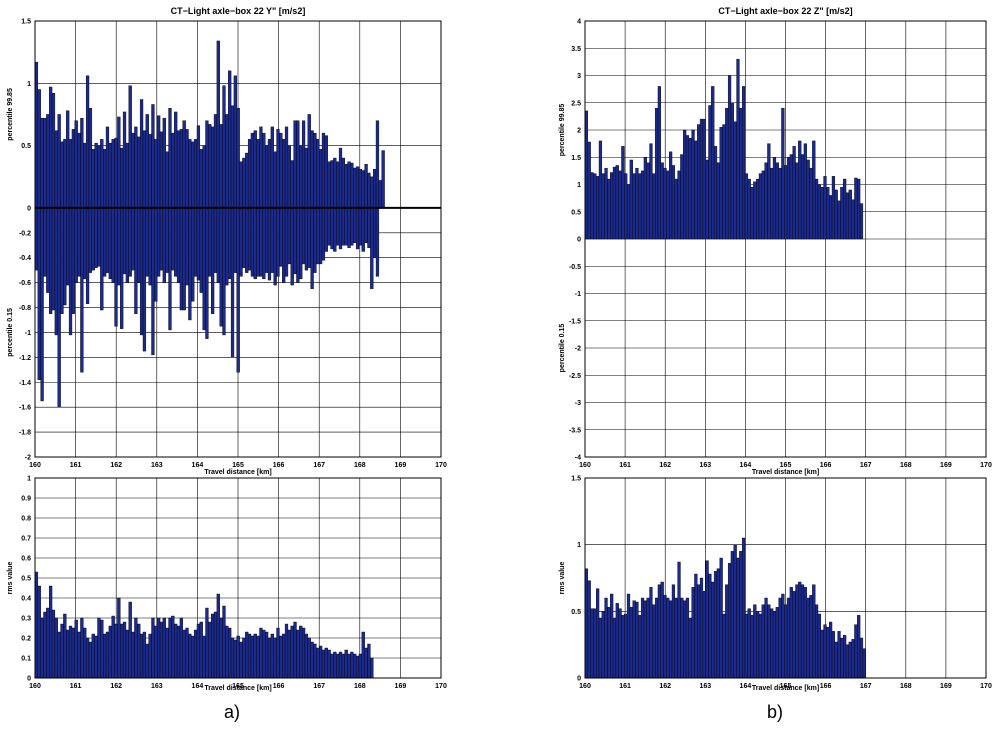 This screenshot has height=740, width=993. What do you see at coordinates (579, 185) in the screenshot?
I see `y-tick-label: 1` at bounding box center [579, 185].